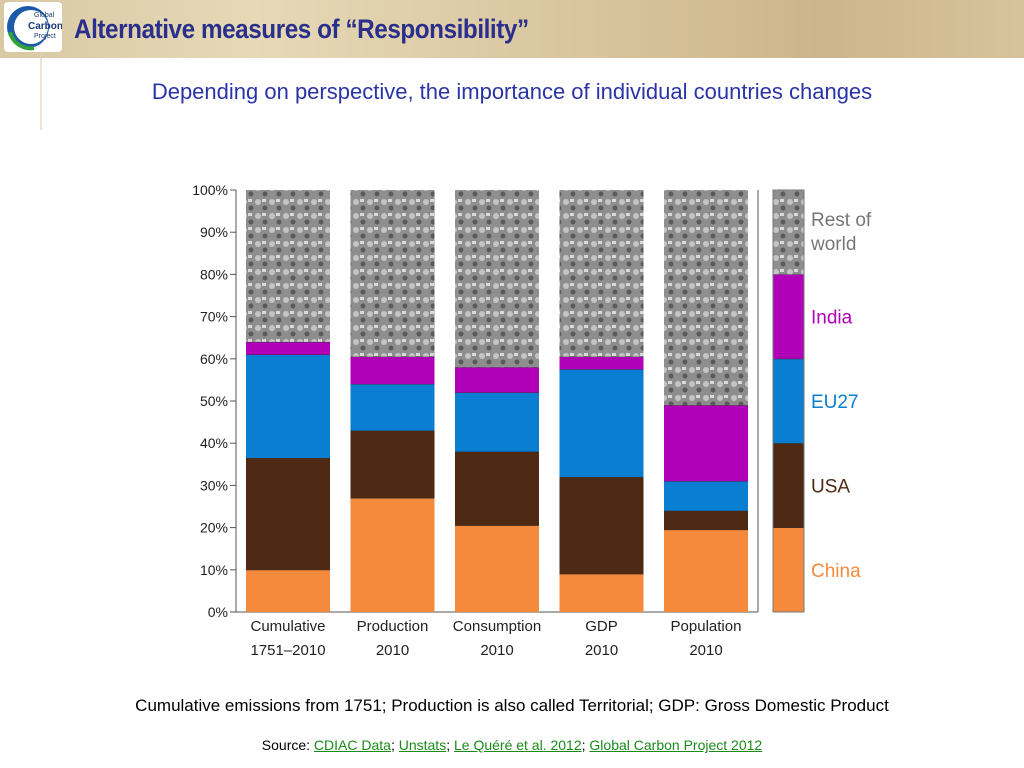  Describe the element at coordinates (788, 316) in the screenshot. I see `legend-swatch-india` at that location.